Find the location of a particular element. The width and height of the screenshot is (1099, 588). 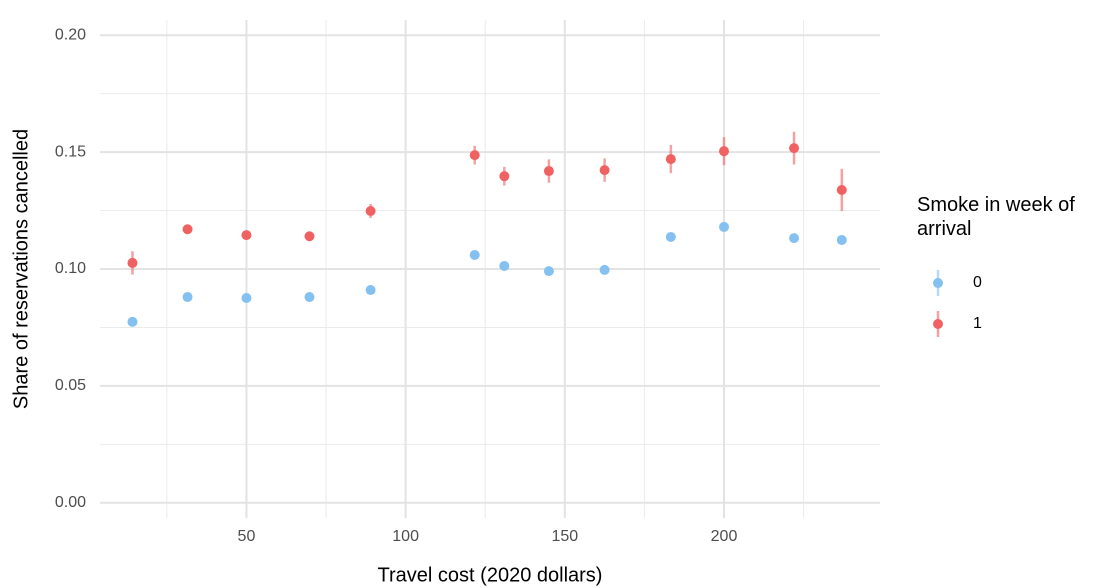

x-tick-label: 150 is located at coordinates (564, 536).